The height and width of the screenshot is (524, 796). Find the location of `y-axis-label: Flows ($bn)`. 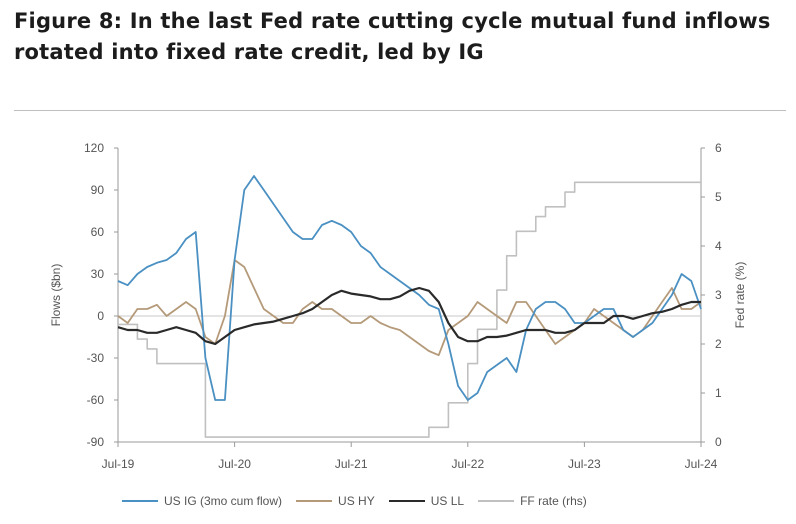

y-axis-label: Flows ($bn) is located at coordinates (56, 295).